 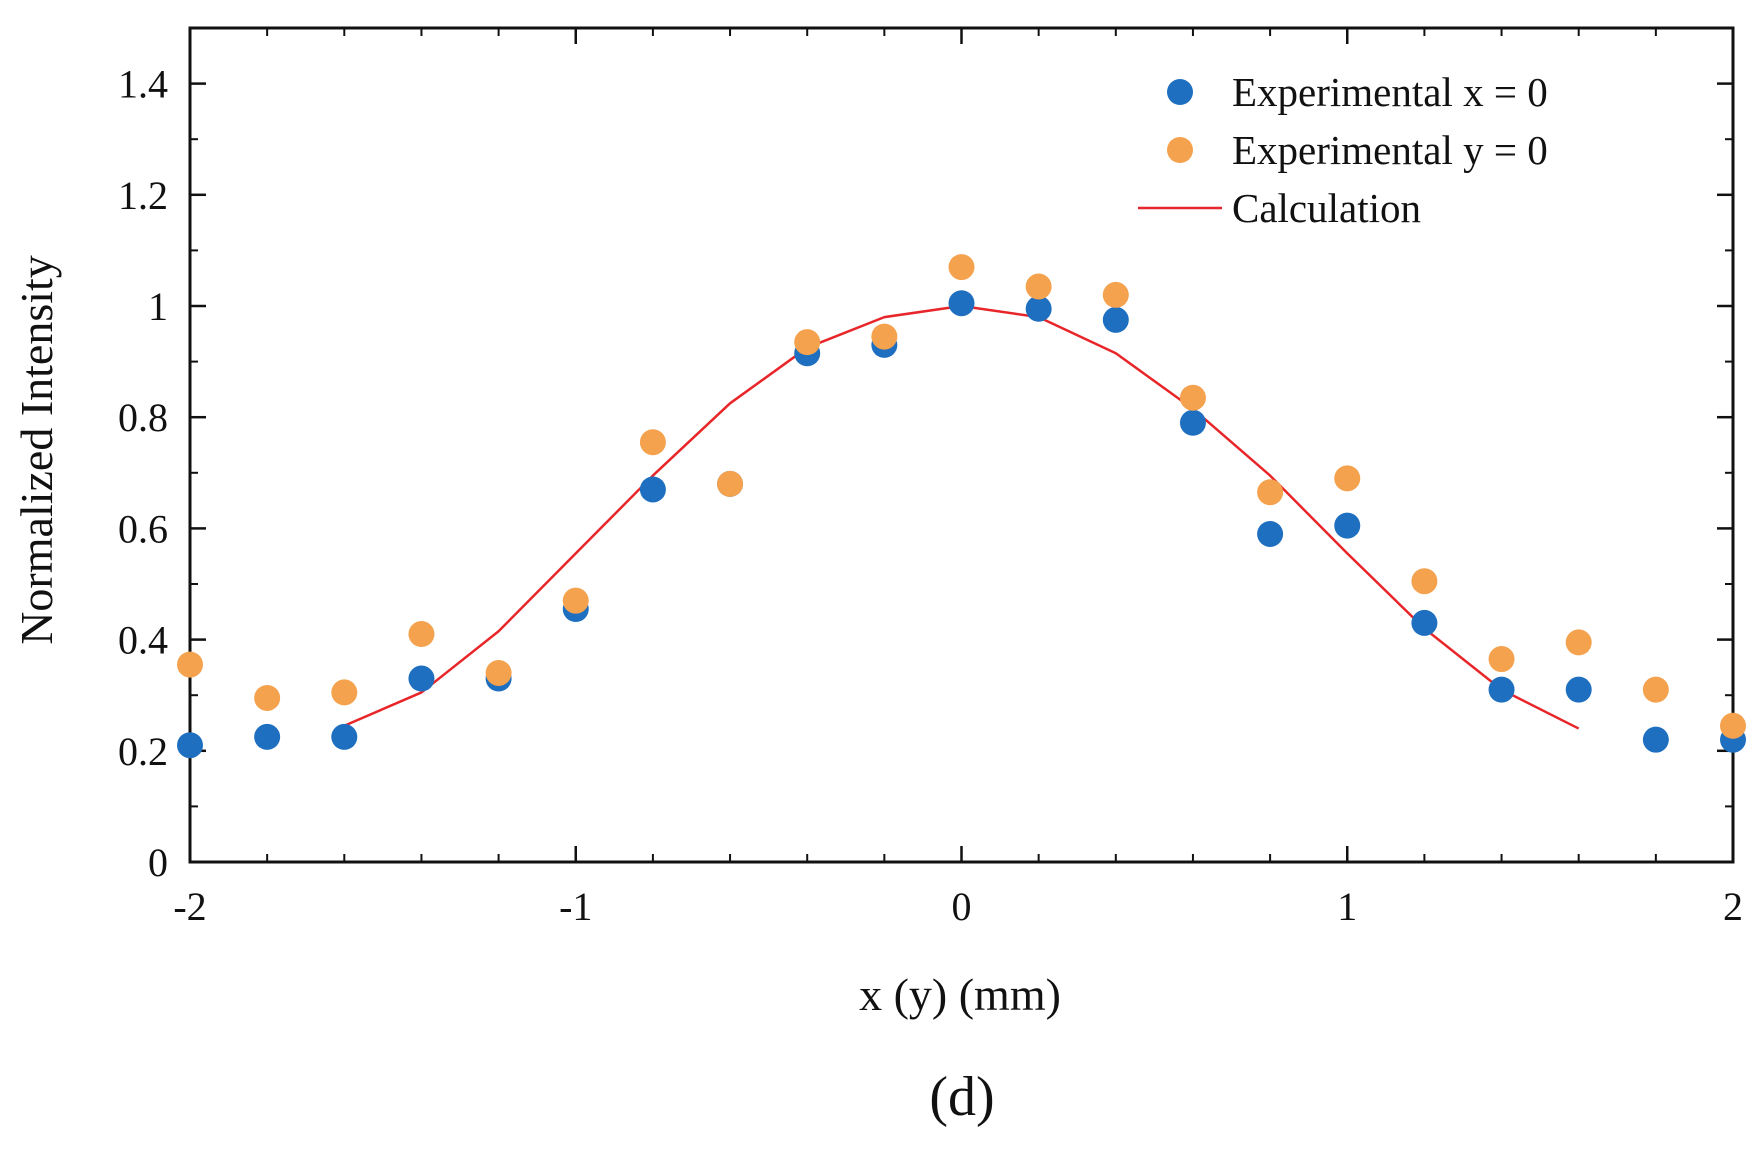 What do you see at coordinates (1347, 906) in the screenshot?
I see `x-tick-label: 1` at bounding box center [1347, 906].